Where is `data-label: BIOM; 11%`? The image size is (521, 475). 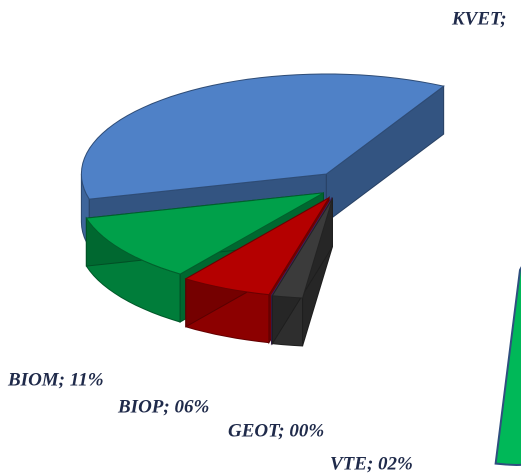 data-label: BIOM; 11% is located at coordinates (55, 379).